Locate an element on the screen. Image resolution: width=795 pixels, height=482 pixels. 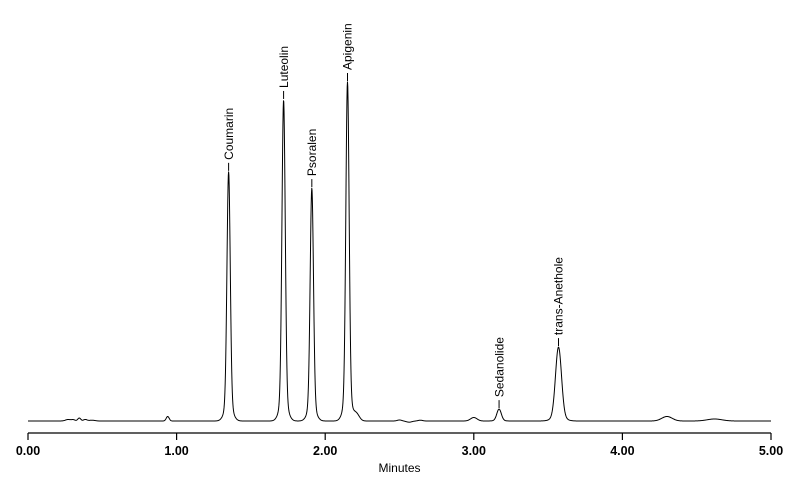
x-axis-tick-label: 0.00 is located at coordinates (28, 451).